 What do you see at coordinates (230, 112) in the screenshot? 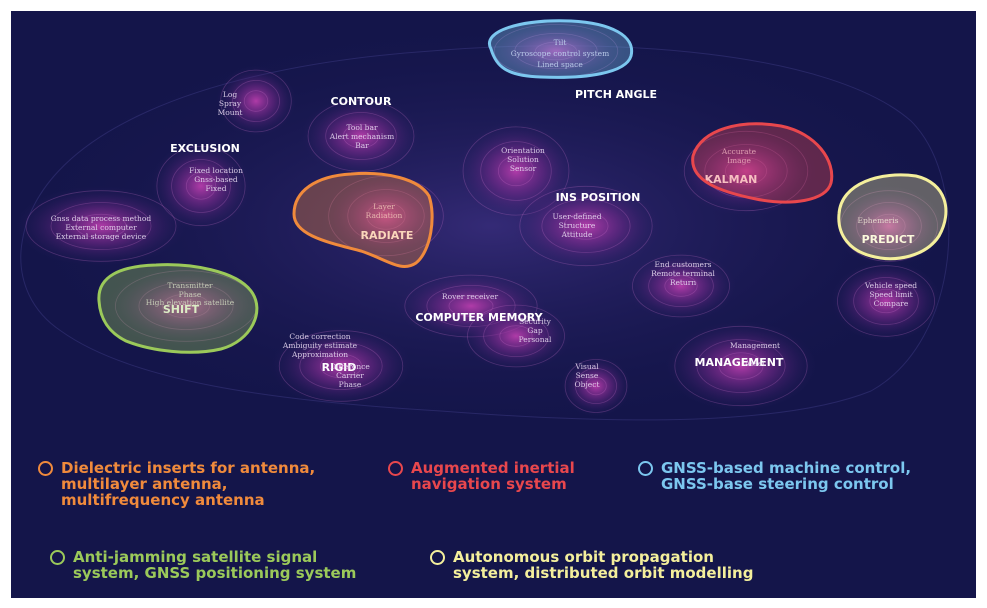
I see `term-label: Mount` at bounding box center [230, 112].